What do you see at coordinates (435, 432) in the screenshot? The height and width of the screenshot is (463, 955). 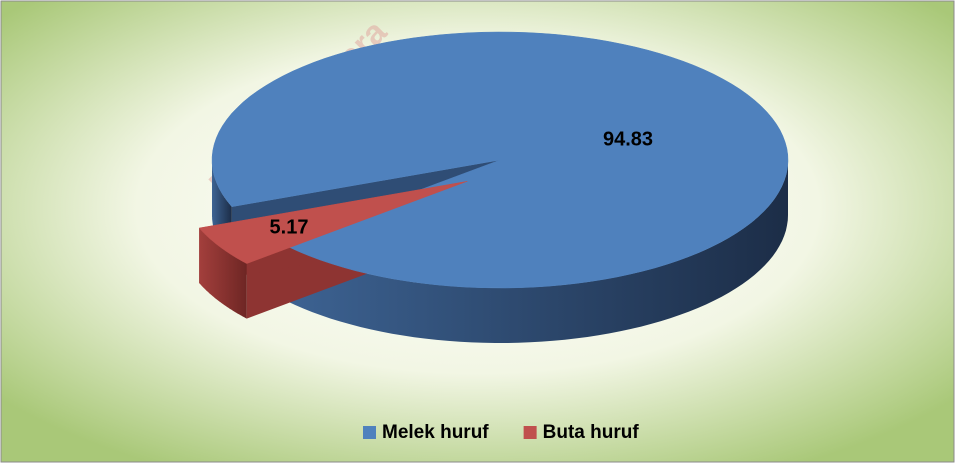 I see `legend-label: Melek huruf` at bounding box center [435, 432].